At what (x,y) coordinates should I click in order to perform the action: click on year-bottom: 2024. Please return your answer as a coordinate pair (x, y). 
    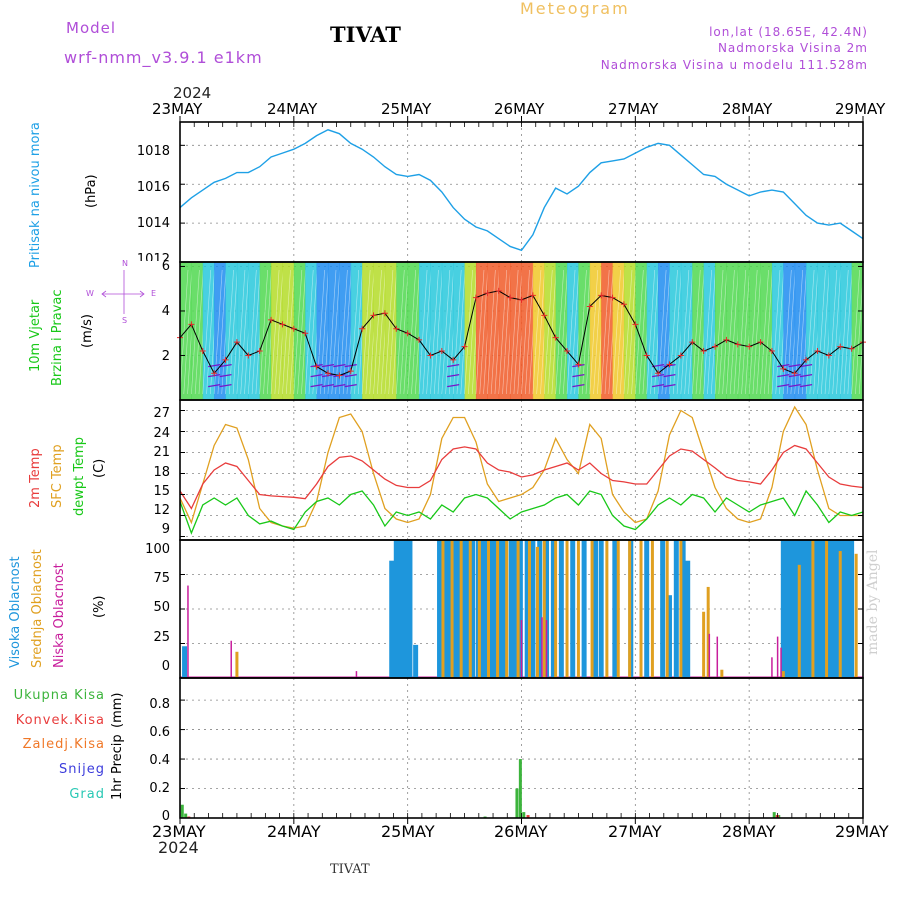
    Looking at the image, I should click on (178, 847).